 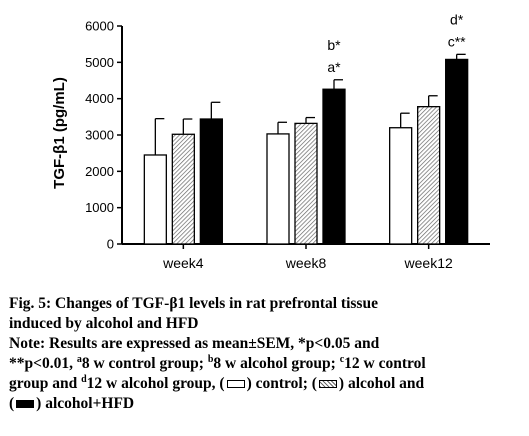 What do you see at coordinates (235, 384) in the screenshot?
I see `legend-swatch-control` at bounding box center [235, 384].